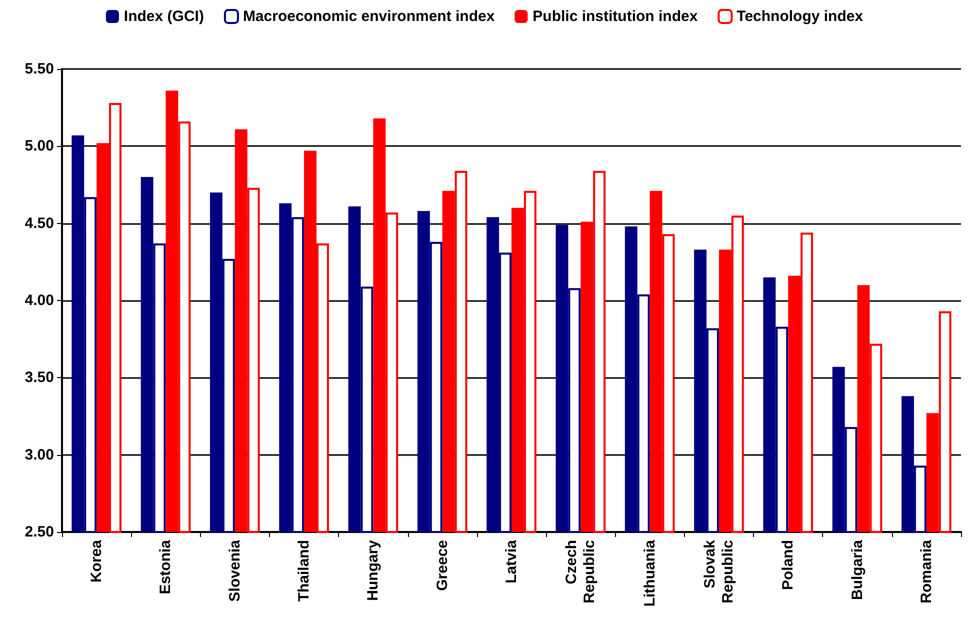 Image resolution: width=969 pixels, height=634 pixels. Describe the element at coordinates (857, 569) in the screenshot. I see `x-tick-label: Bulgaria` at that location.